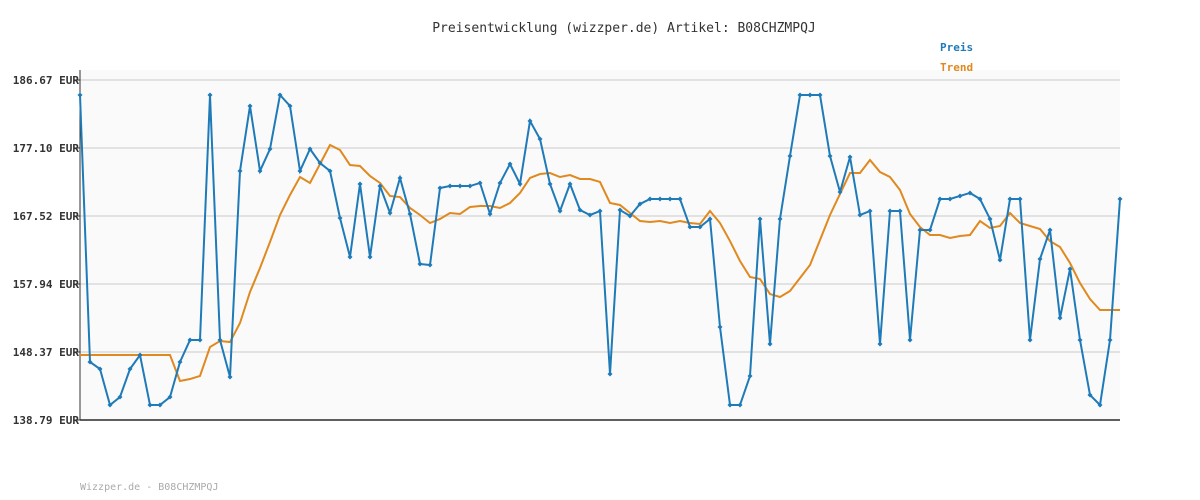 The height and width of the screenshot is (500, 1200). I want to click on y-tick-label: 186.67 EUR, so click(46, 80).